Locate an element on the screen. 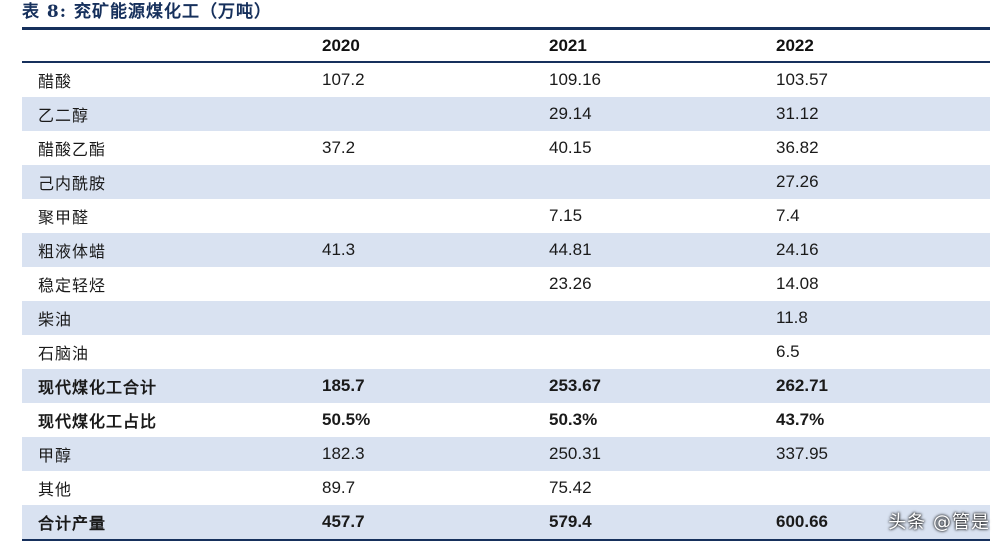  value-2022: 31.12 is located at coordinates (883, 114).